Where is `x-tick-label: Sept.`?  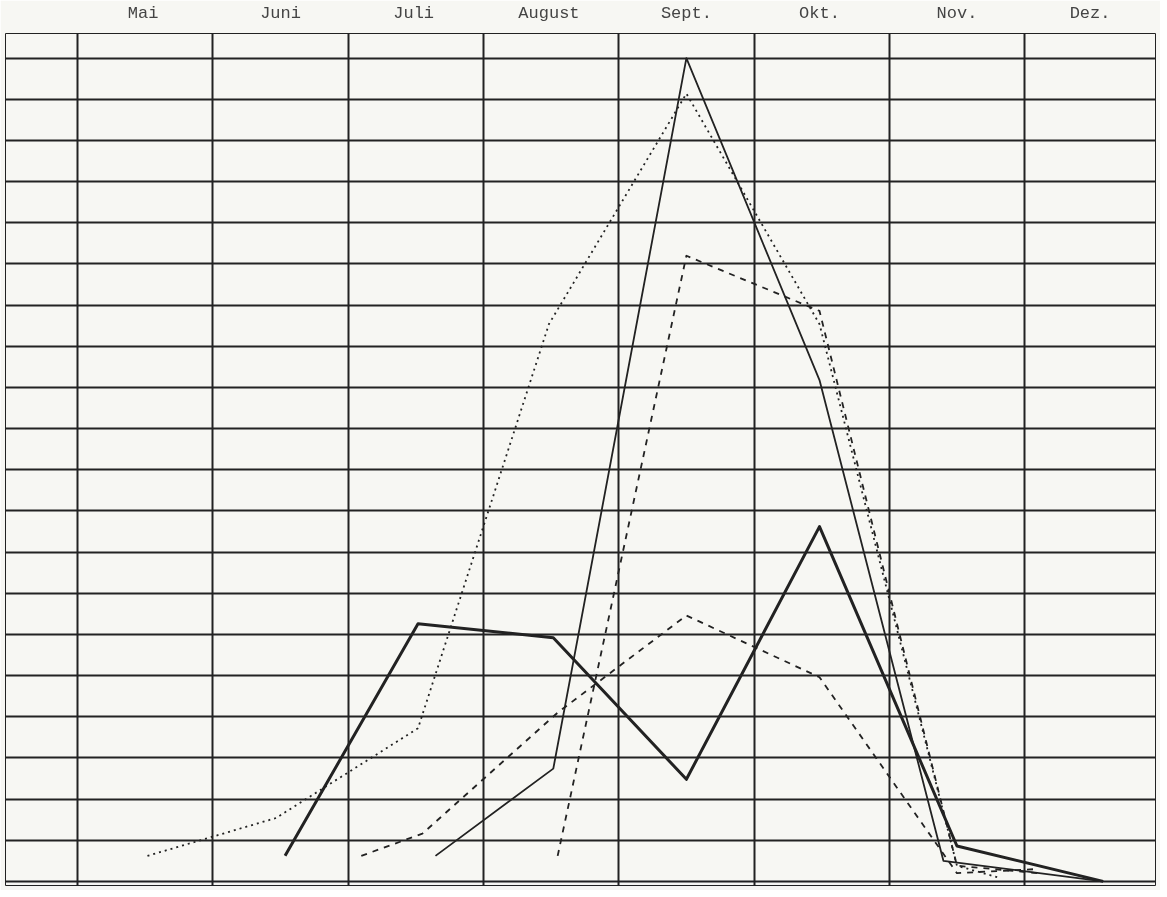
x-tick-label: Sept. is located at coordinates (686, 13).